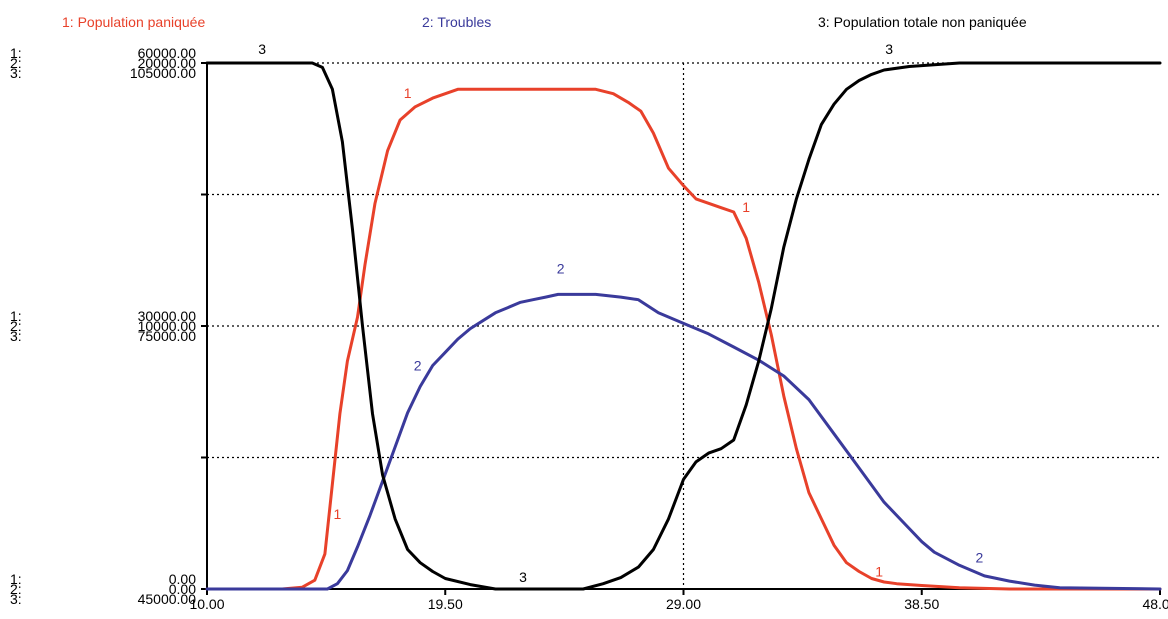  What do you see at coordinates (1155, 604) in the screenshot?
I see `x-tick-label: 48.00` at bounding box center [1155, 604].